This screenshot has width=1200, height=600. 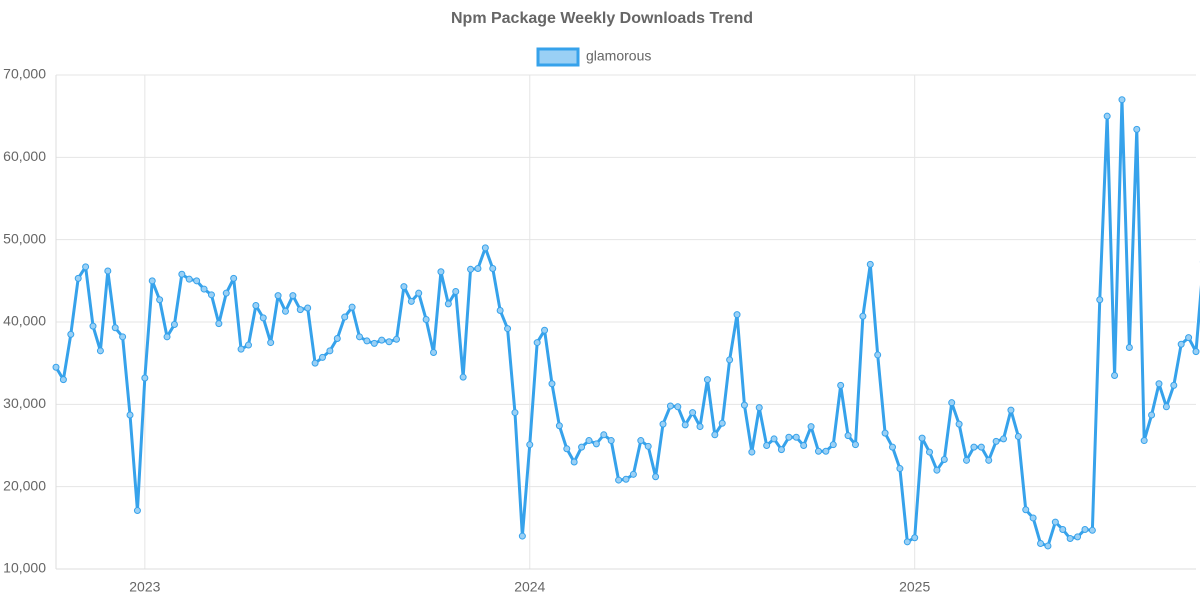 I want to click on y-tick-label: 30,000, so click(x=24, y=403).